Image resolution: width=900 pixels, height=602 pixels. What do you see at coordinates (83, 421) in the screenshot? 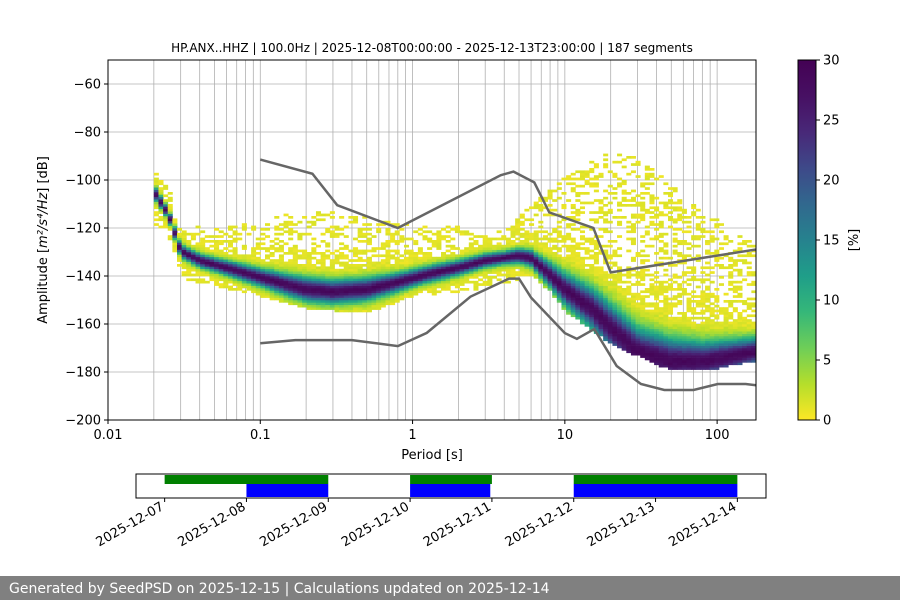
I see `y-tick-label: −200` at bounding box center [83, 421].